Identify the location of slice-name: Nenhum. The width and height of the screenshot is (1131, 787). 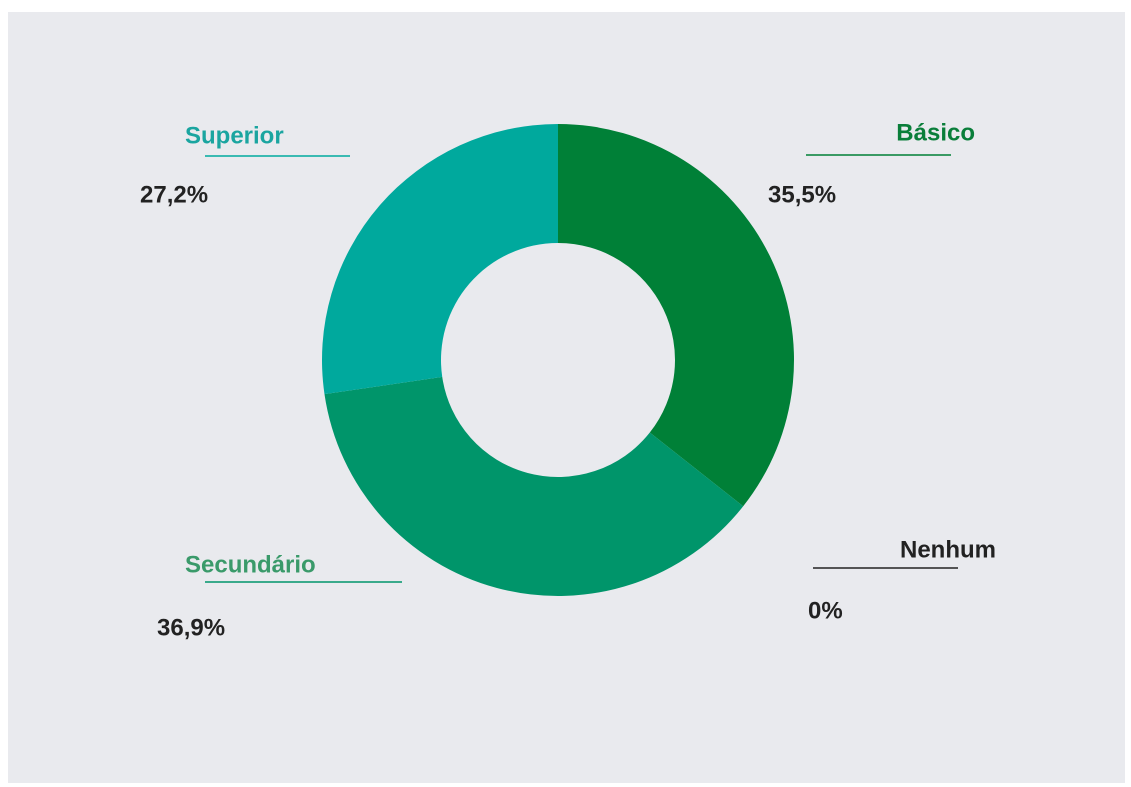
(948, 549).